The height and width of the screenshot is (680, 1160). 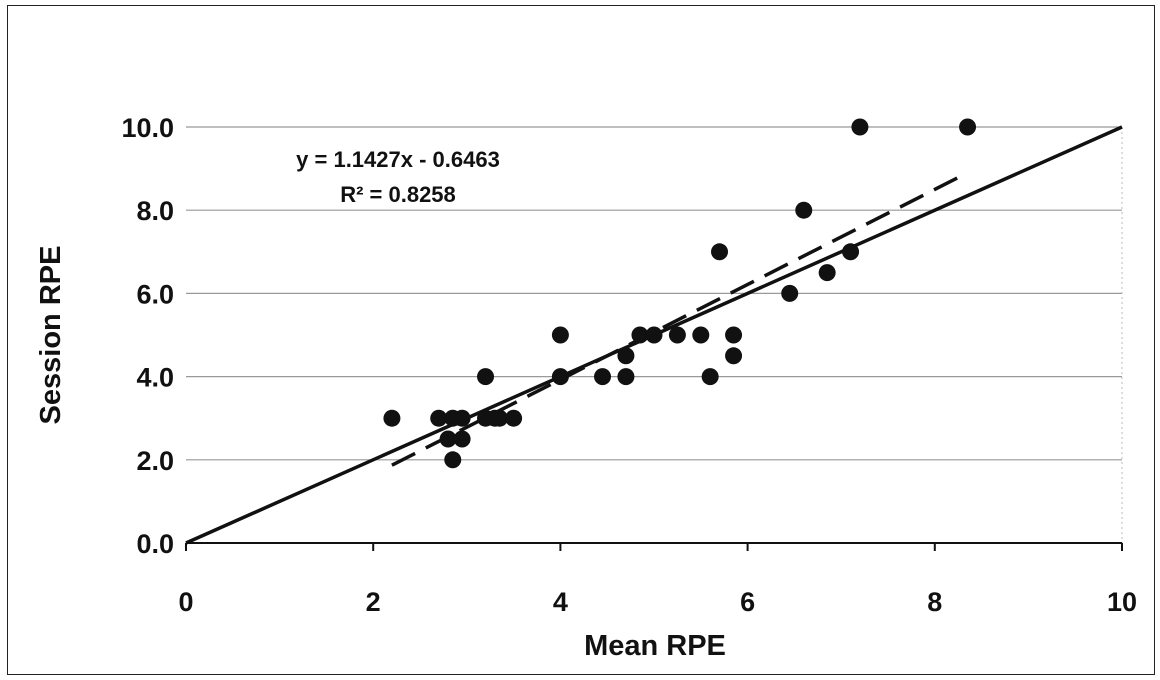 What do you see at coordinates (1122, 602) in the screenshot?
I see `x-tick-label: 10` at bounding box center [1122, 602].